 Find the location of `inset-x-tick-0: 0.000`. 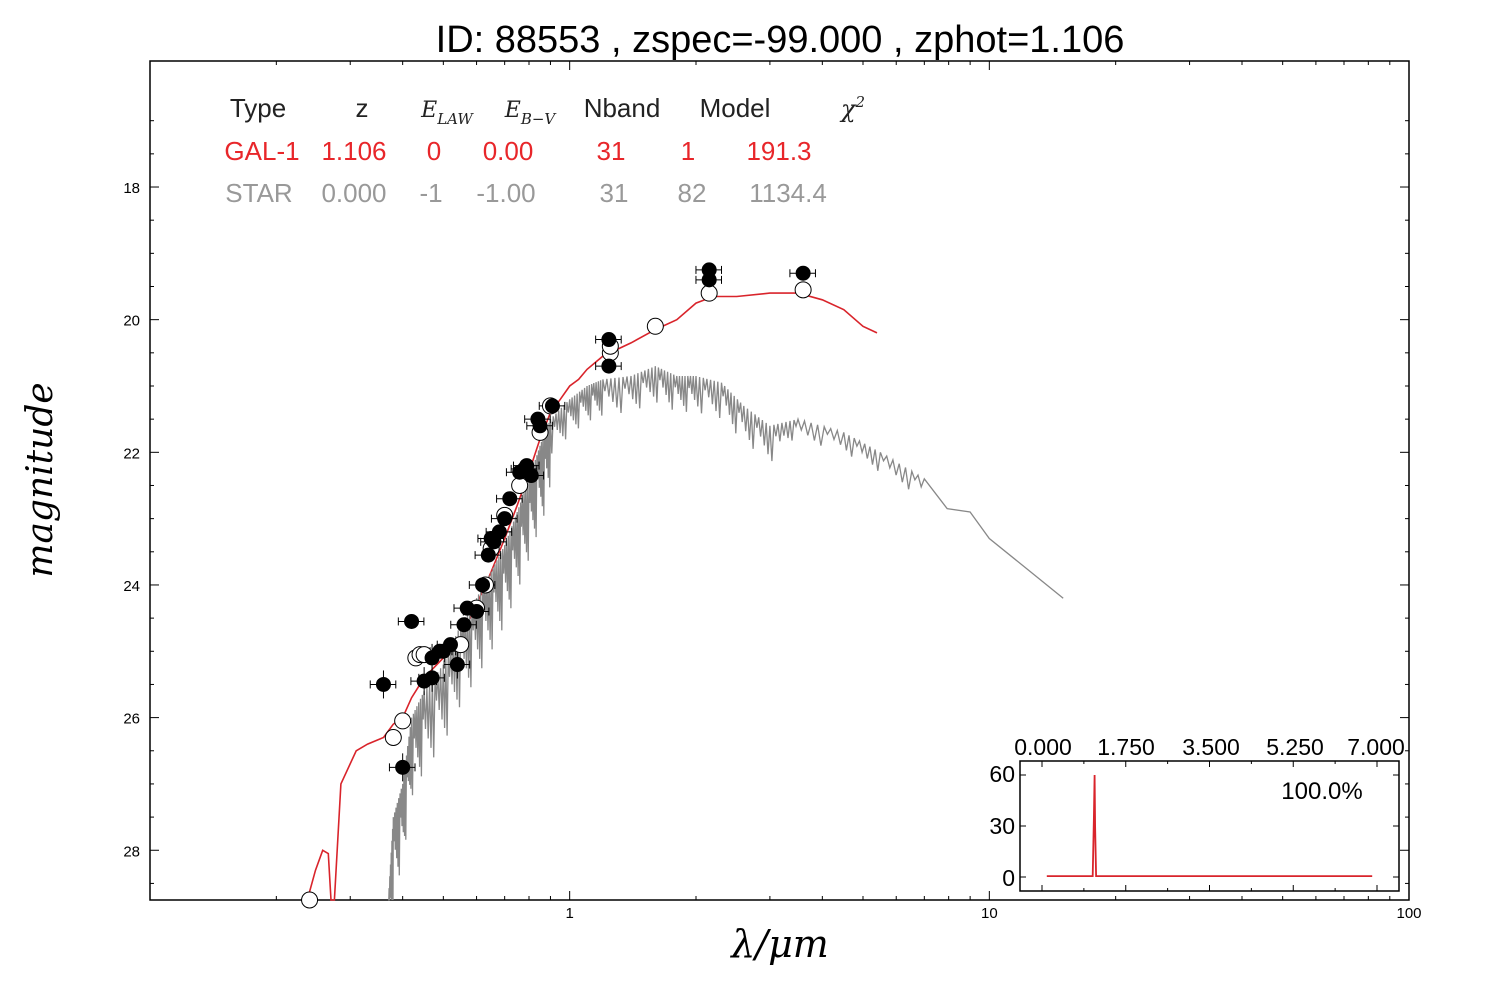

inset-x-tick-0: 0.000 is located at coordinates (1043, 747).